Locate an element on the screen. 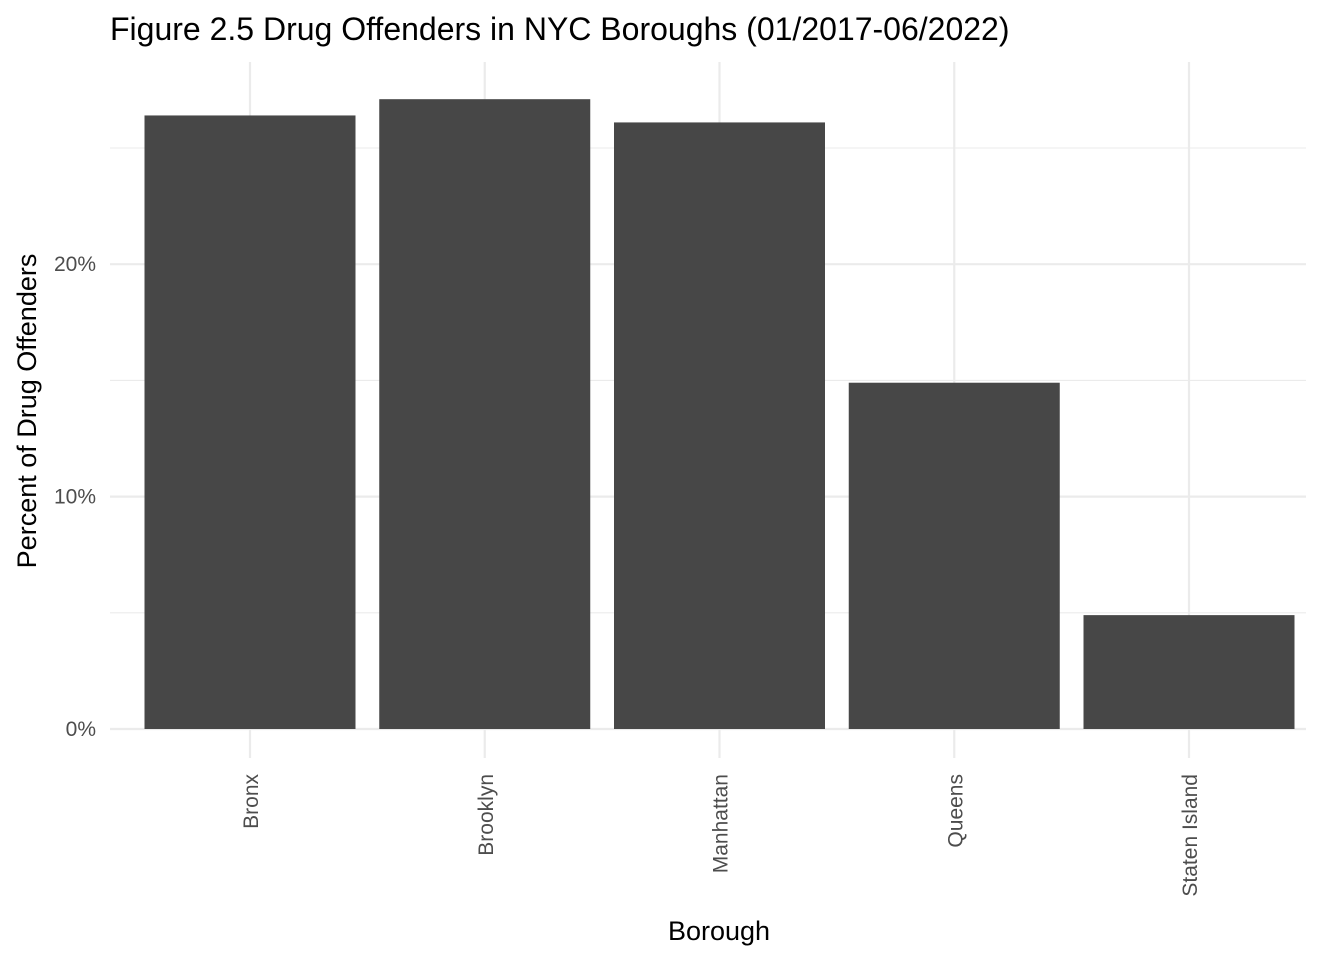 Image resolution: width=1344 pixels, height=960 pixels. x-tick-label: Queens is located at coordinates (955, 811).